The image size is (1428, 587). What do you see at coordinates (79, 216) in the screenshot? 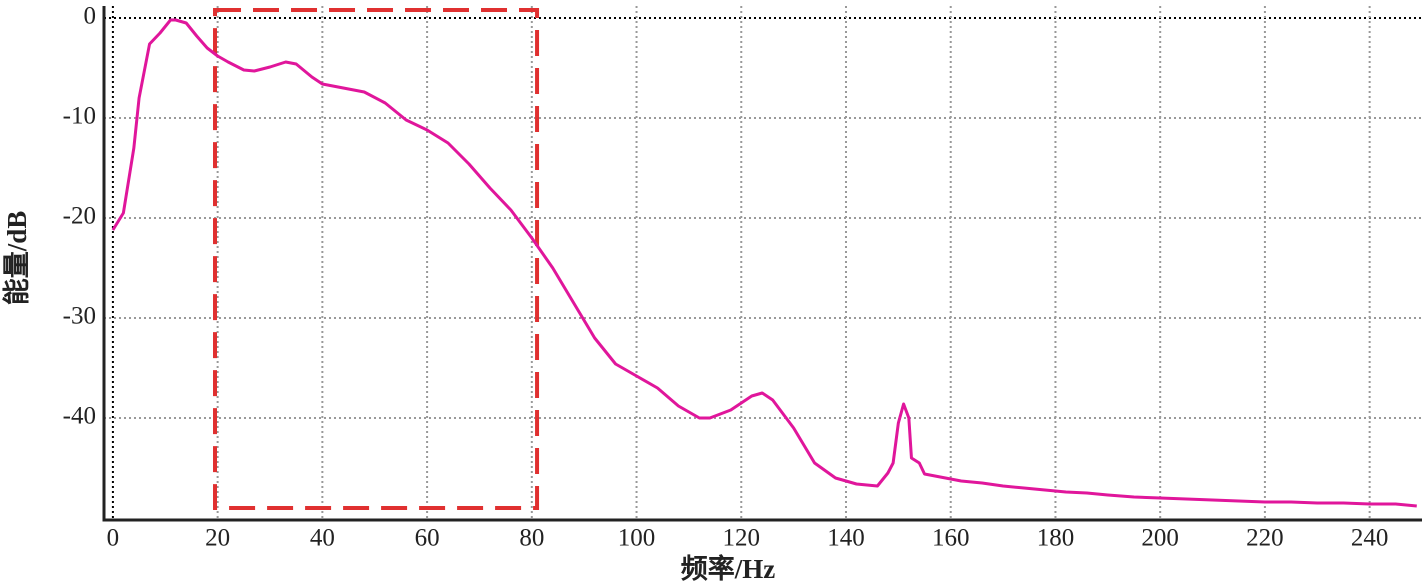
I see `y-tick-label: -20` at bounding box center [79, 216].